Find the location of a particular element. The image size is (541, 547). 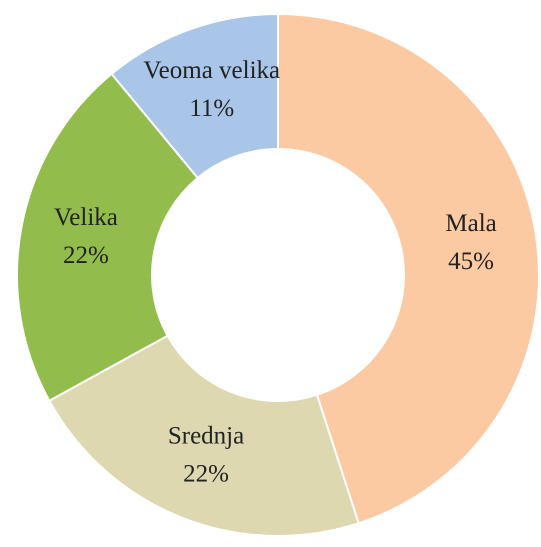

category-label: Mala is located at coordinates (470, 223).